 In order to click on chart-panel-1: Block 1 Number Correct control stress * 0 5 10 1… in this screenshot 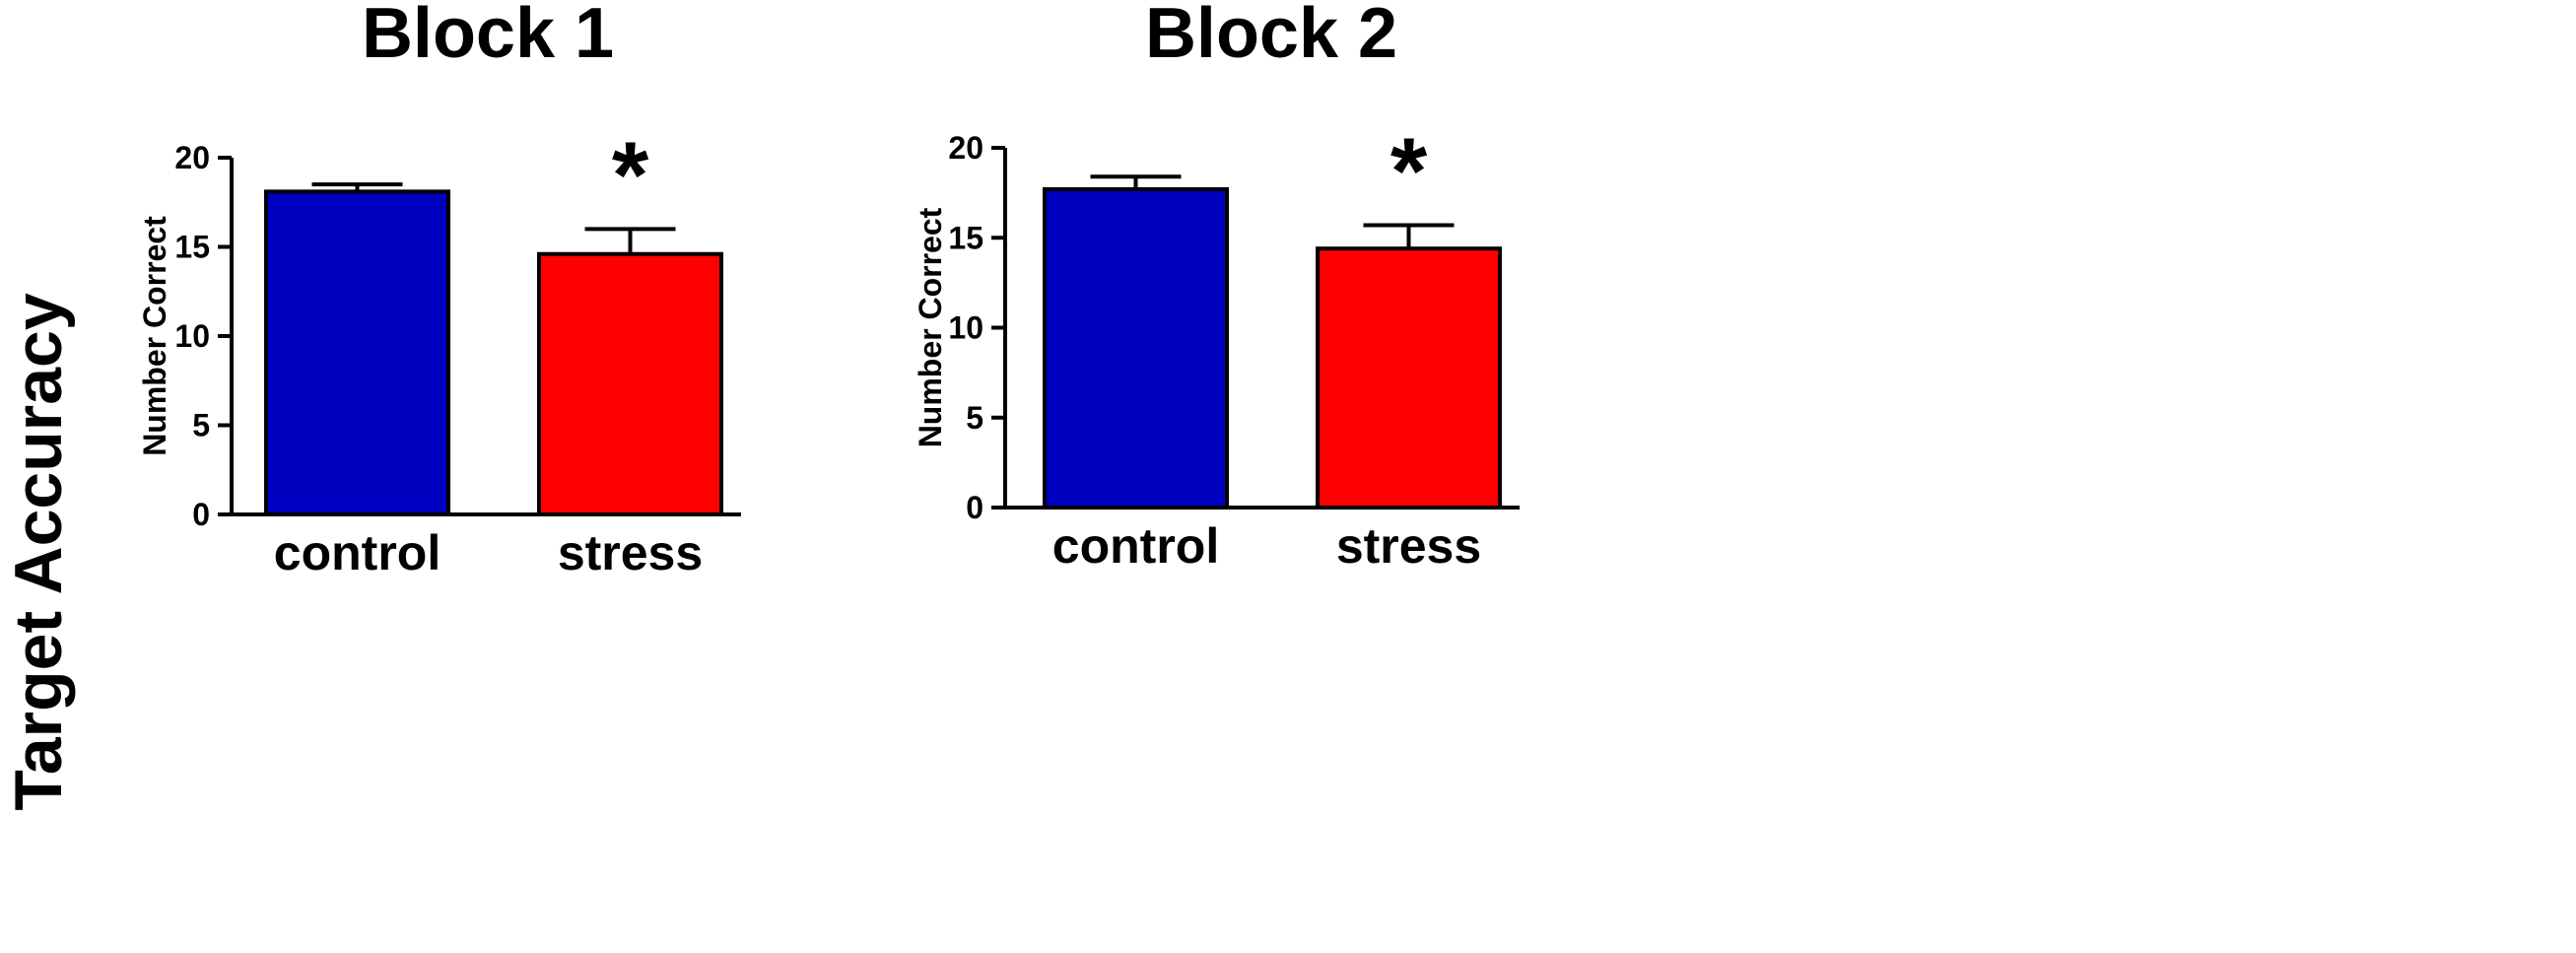, I will do `click(439, 290)`.